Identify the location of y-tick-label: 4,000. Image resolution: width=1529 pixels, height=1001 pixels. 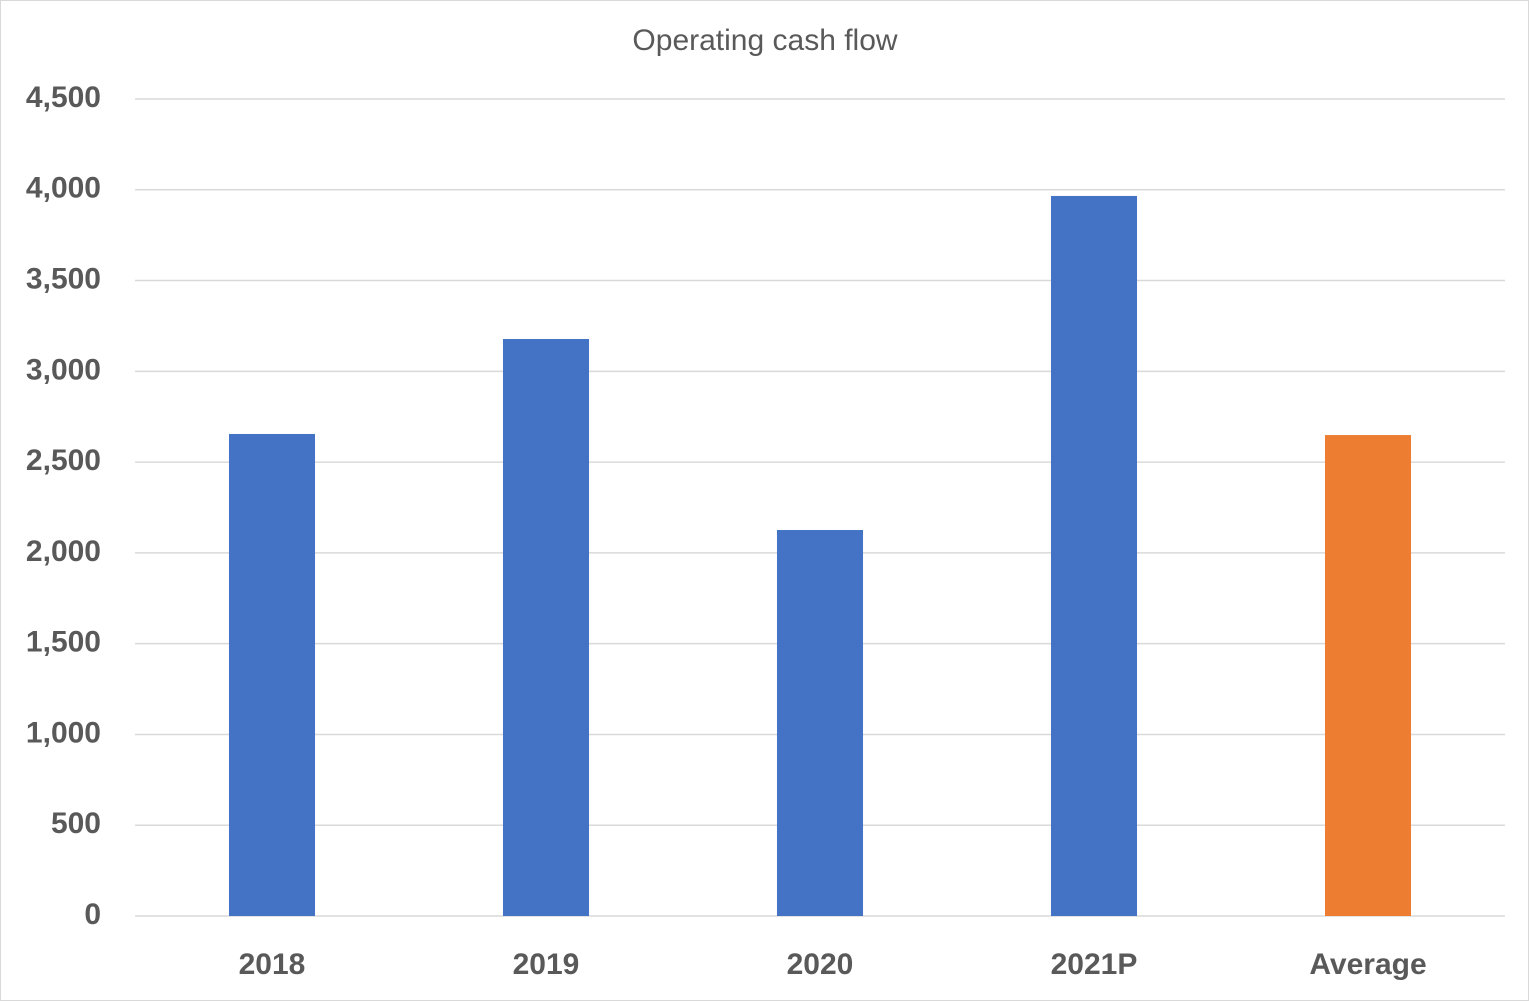
(63, 188).